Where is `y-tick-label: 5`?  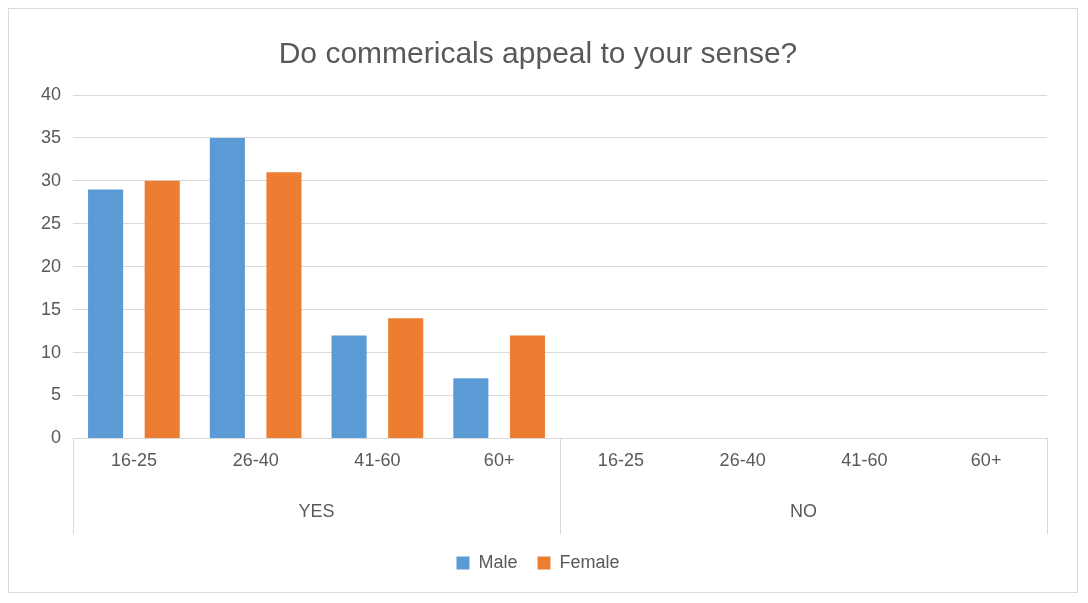 y-tick-label: 5 is located at coordinates (56, 394).